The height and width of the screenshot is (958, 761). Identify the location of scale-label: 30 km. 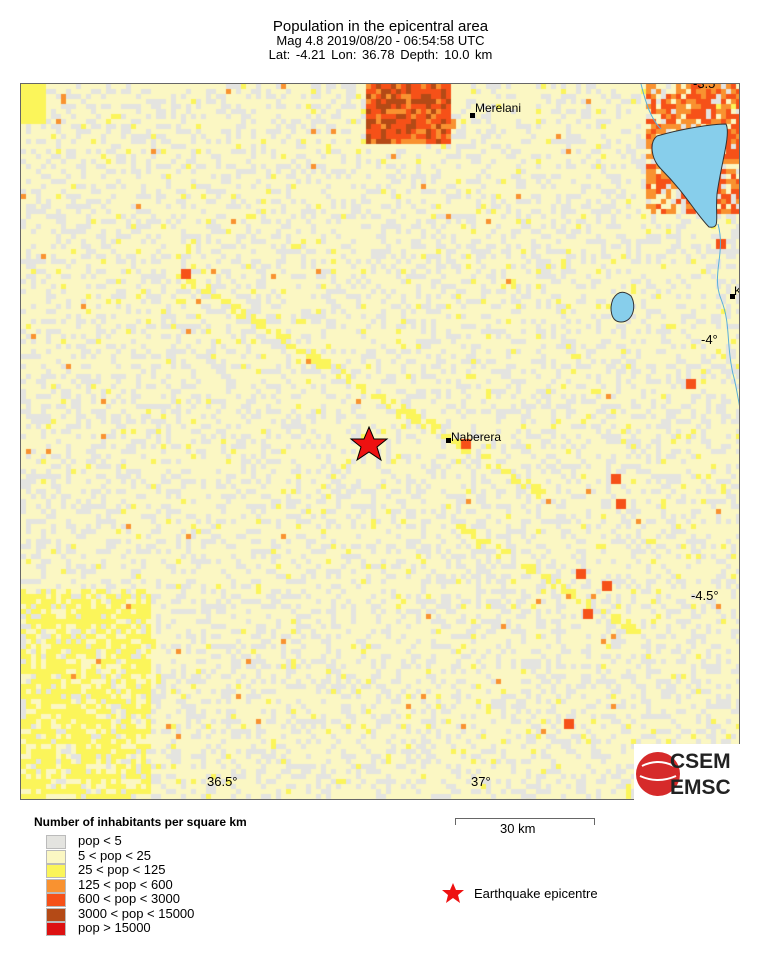
(518, 828).